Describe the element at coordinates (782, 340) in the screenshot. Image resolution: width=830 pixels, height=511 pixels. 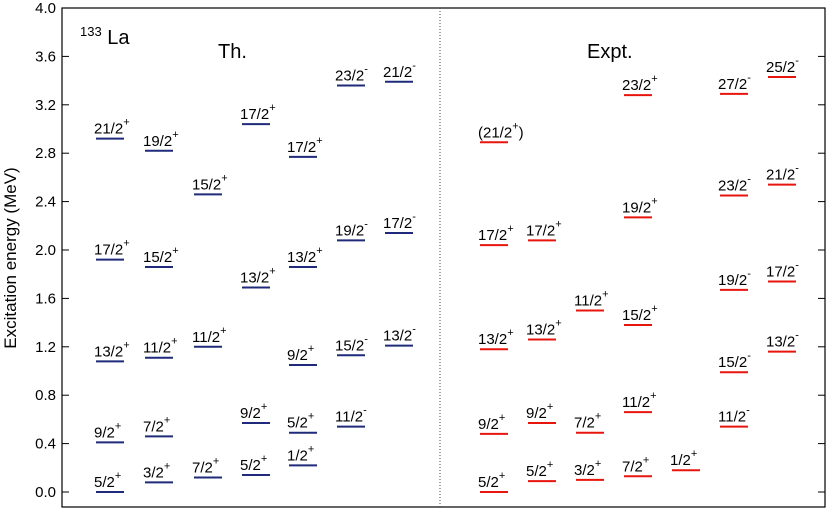
I see `expt-level-label: 13/2-` at that location.